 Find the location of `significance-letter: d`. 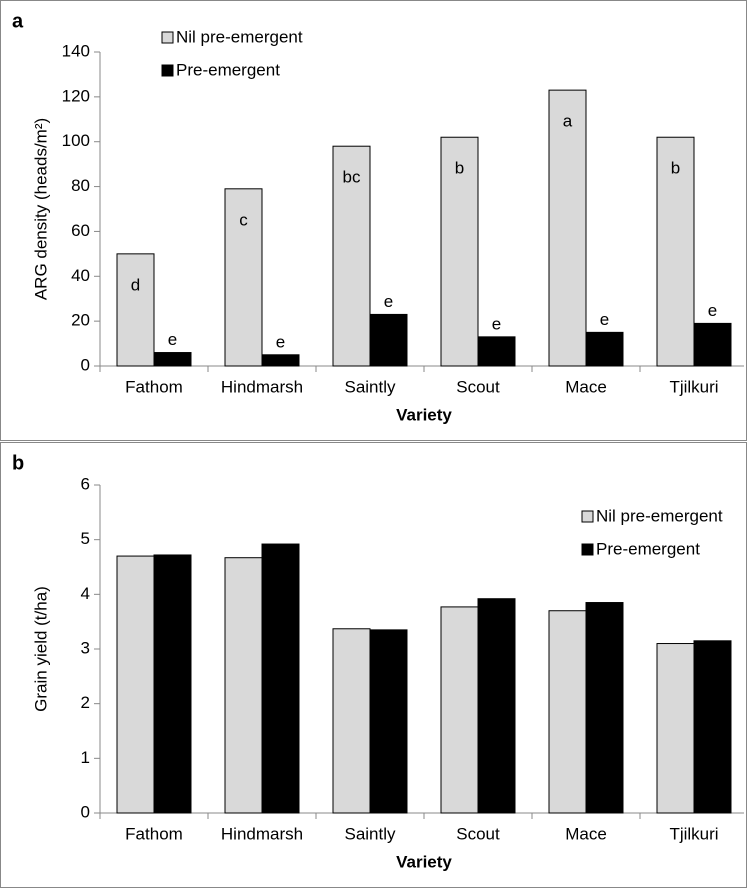

significance-letter: d is located at coordinates (135, 284).